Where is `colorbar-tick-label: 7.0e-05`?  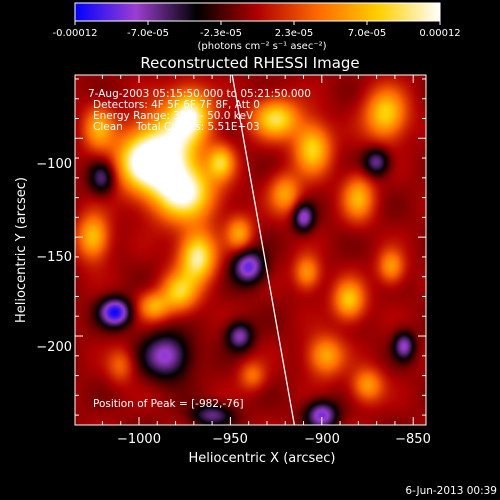
colorbar-tick-label: 7.0e-05 is located at coordinates (367, 33).